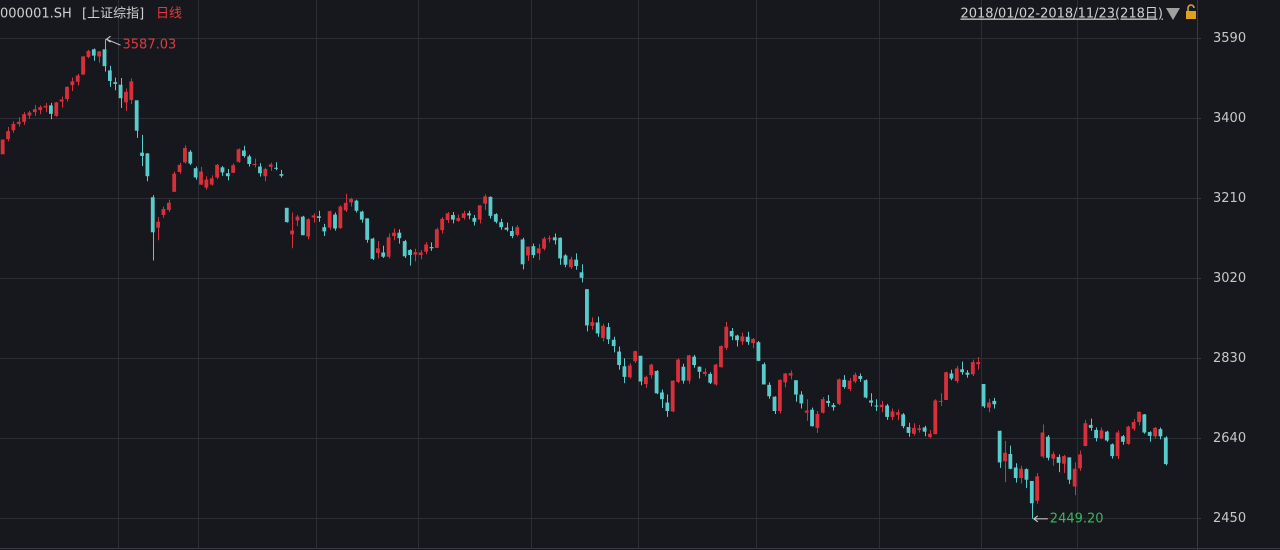 The image size is (1280, 550). I want to click on lock-body, so click(1191, 15).